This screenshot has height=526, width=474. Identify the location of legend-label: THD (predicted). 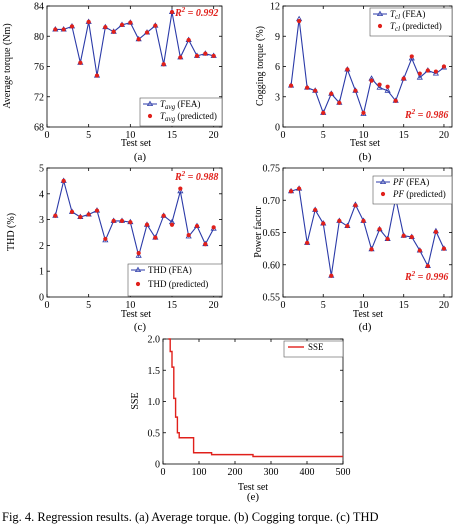
(178, 284).